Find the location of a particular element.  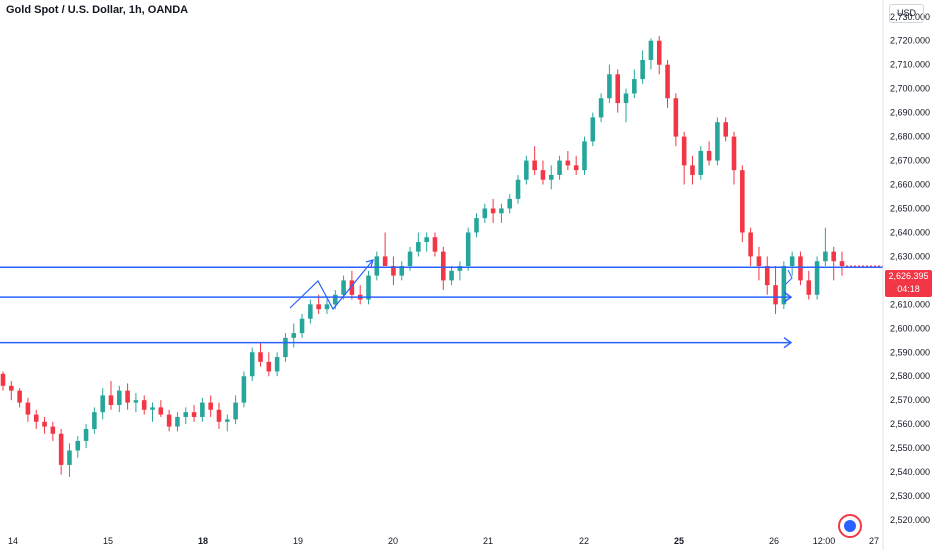

price-tick-label: 2,690.000 is located at coordinates (910, 113).